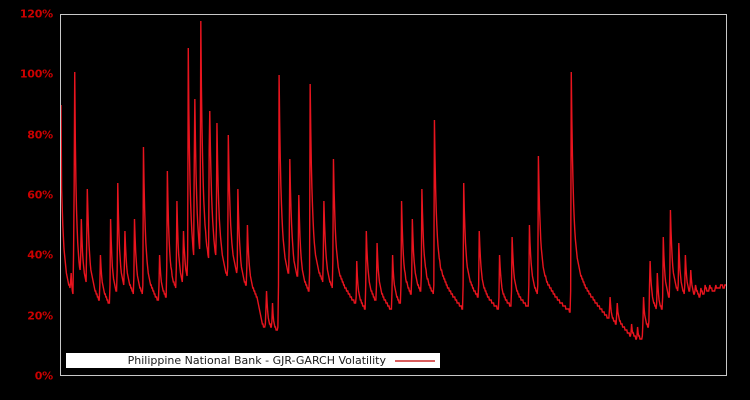 The image size is (750, 400). Describe the element at coordinates (36, 14) in the screenshot. I see `y-tick-label: 120%` at that location.